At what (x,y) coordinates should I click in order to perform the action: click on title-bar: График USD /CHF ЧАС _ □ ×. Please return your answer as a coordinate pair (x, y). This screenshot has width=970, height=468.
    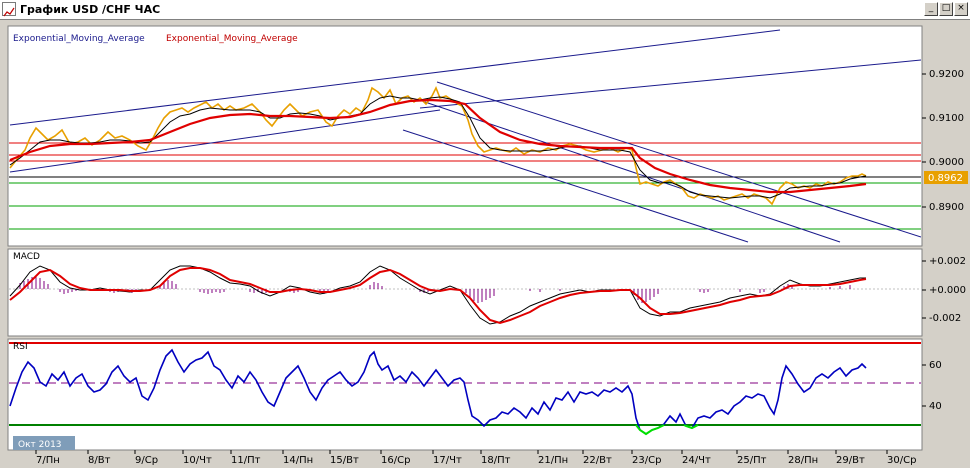
    Looking at the image, I should click on (485, 10).